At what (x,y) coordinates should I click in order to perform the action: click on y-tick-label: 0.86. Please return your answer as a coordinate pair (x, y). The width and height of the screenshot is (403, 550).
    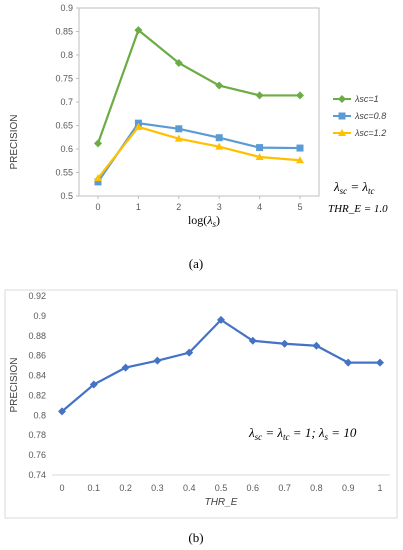
    Looking at the image, I should click on (37, 356).